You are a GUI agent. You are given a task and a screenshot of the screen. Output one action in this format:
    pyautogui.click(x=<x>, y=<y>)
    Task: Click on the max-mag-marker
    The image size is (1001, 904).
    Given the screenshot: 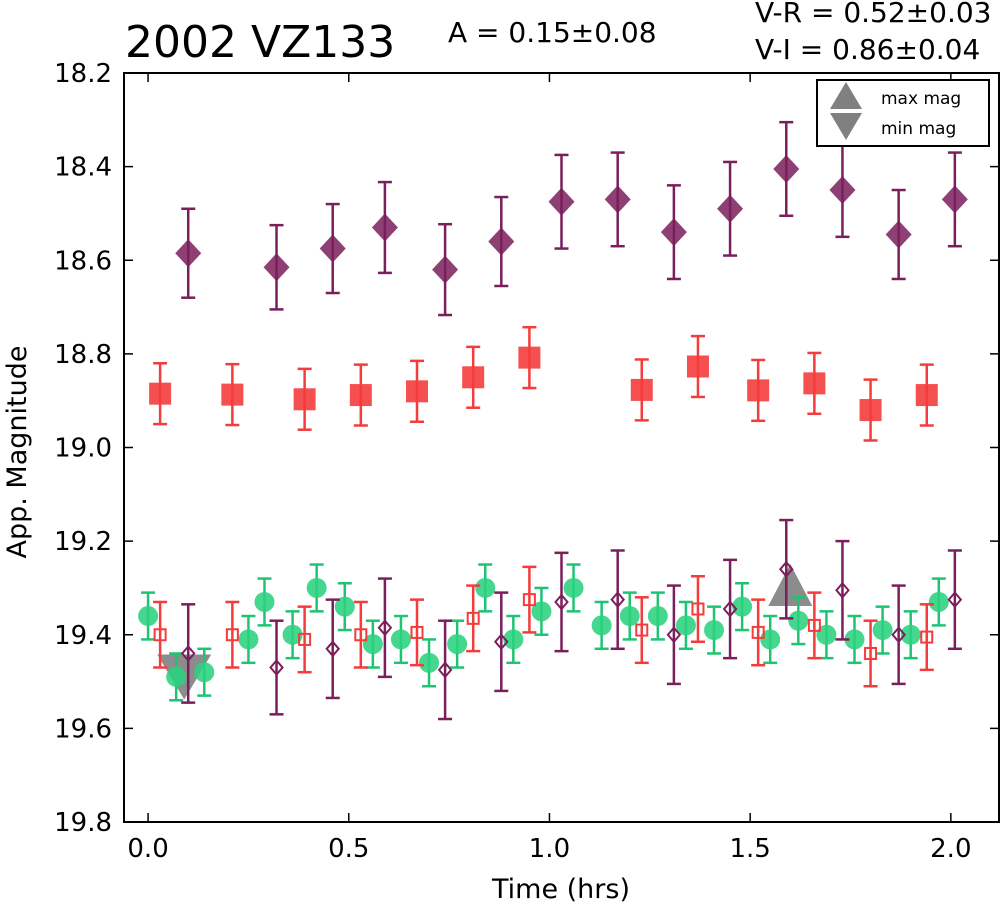 What is the action you would take?
    pyautogui.click(x=790, y=584)
    